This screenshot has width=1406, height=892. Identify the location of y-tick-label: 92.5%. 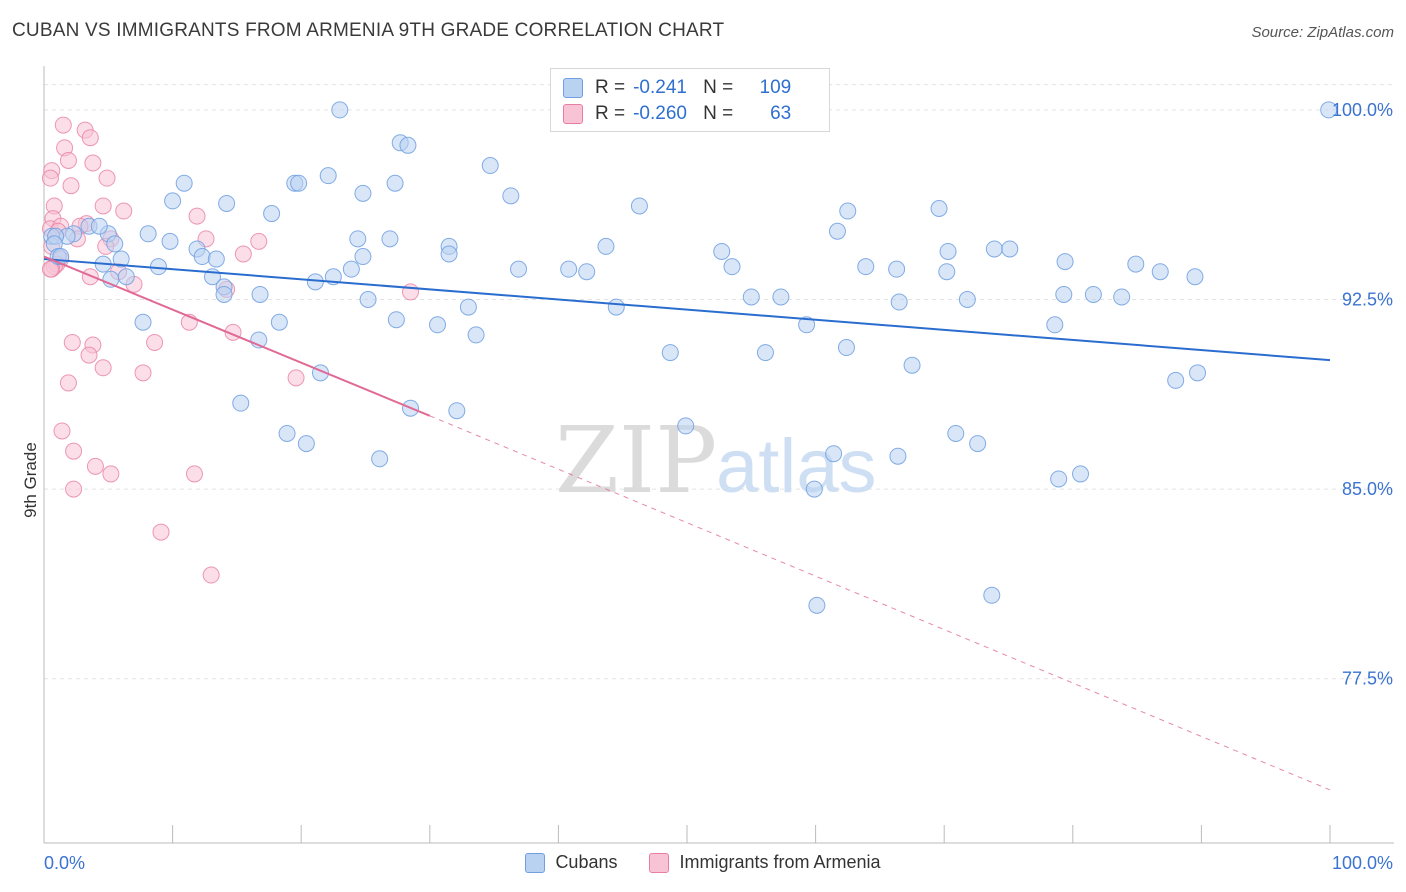
(1367, 300).